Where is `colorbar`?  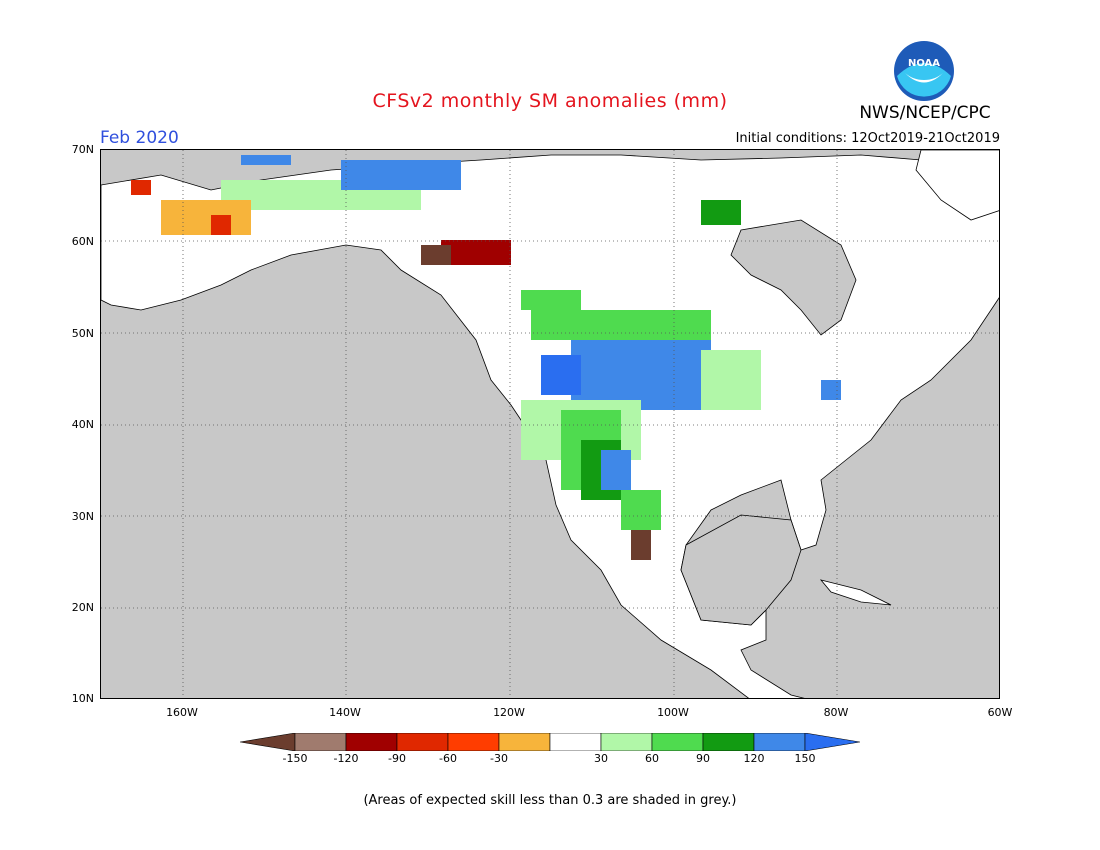 colorbar is located at coordinates (550, 742).